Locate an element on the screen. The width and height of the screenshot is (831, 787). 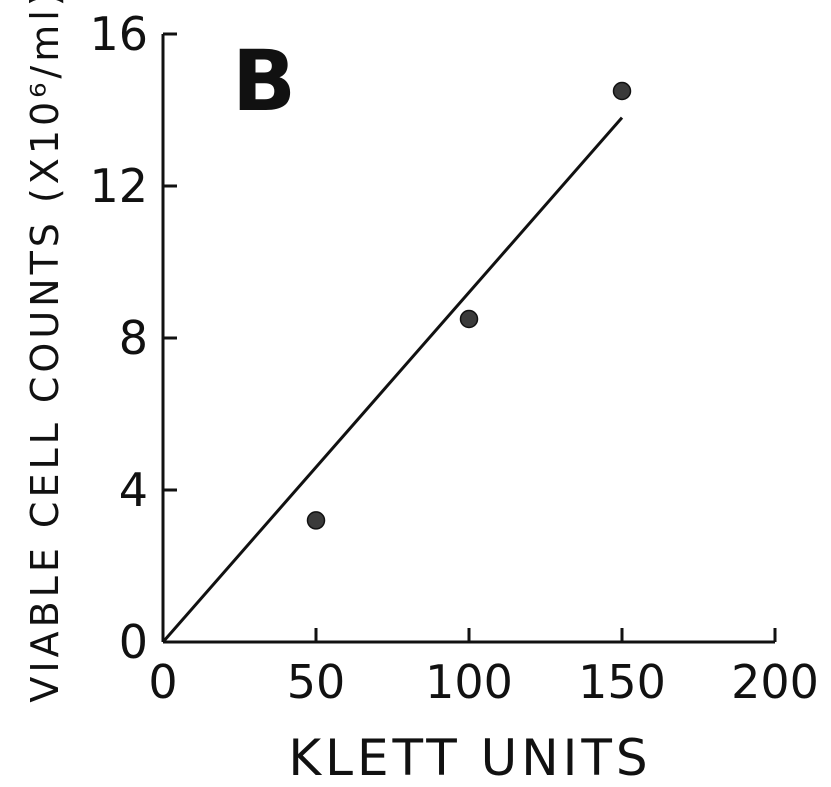
x-ticks: 0 50 100 150 200 is located at coordinates (483, 668).